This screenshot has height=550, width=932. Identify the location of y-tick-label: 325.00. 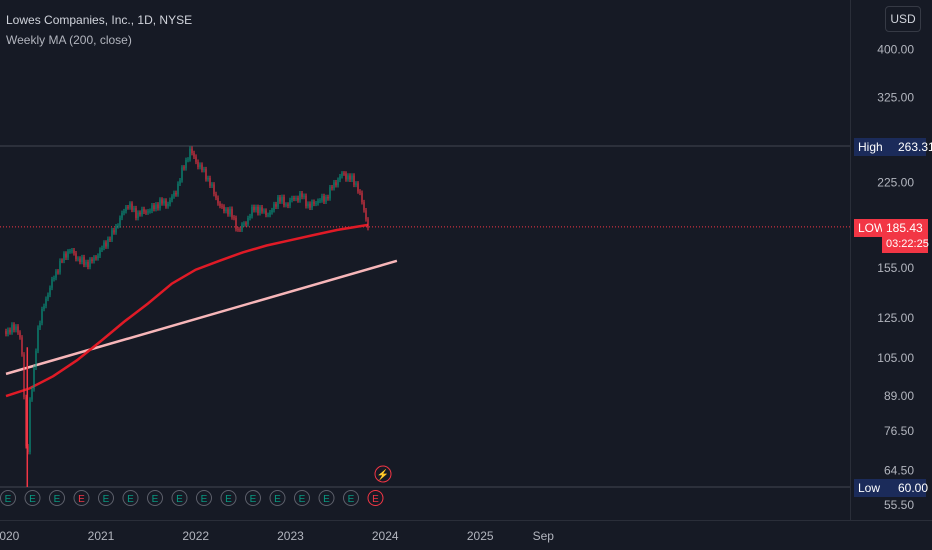
(895, 97).